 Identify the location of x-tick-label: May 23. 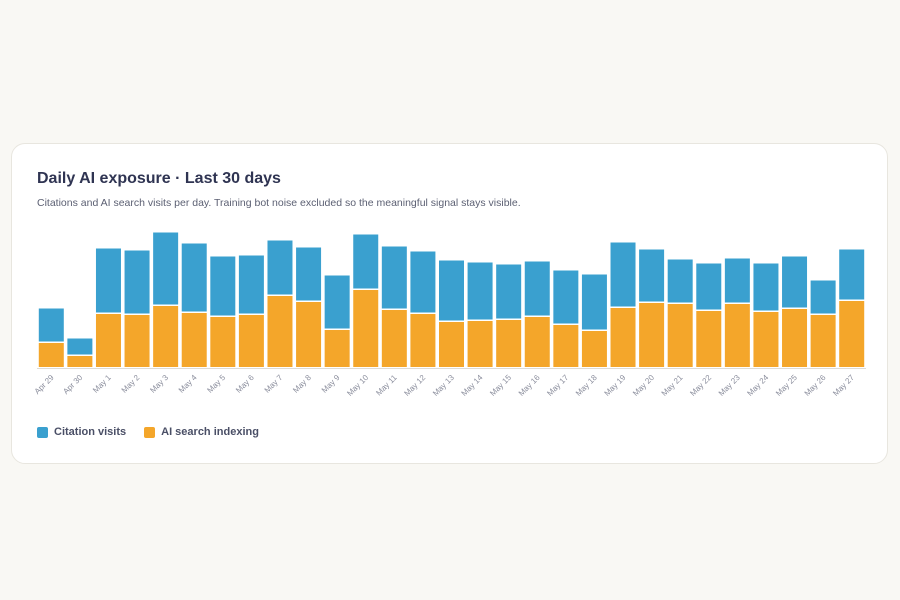
(729, 385).